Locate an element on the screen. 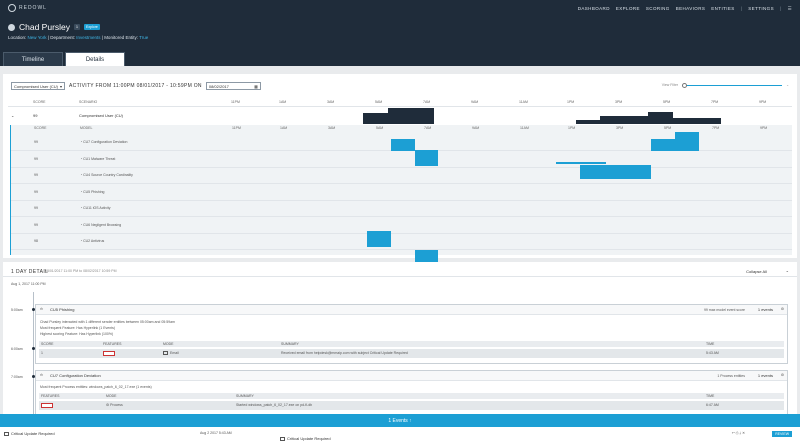 This screenshot has width=800, height=442. collapse-all-button: Collapse All is located at coordinates (756, 271).